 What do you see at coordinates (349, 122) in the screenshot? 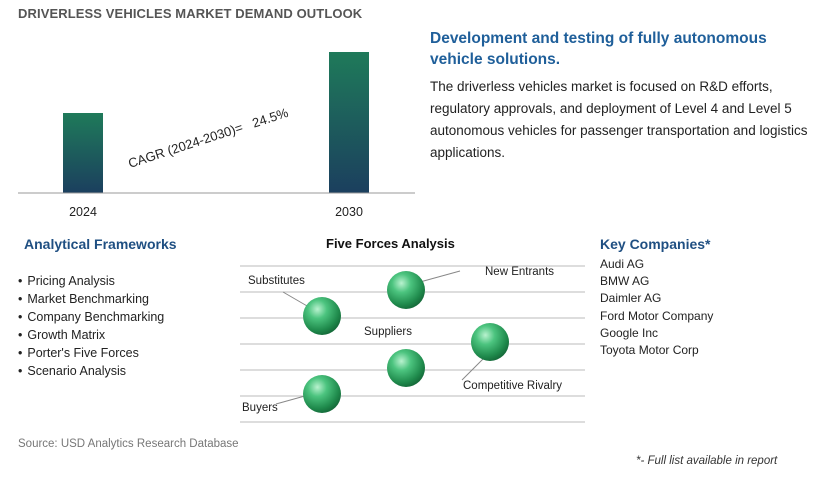
I see `bar-2030` at bounding box center [349, 122].